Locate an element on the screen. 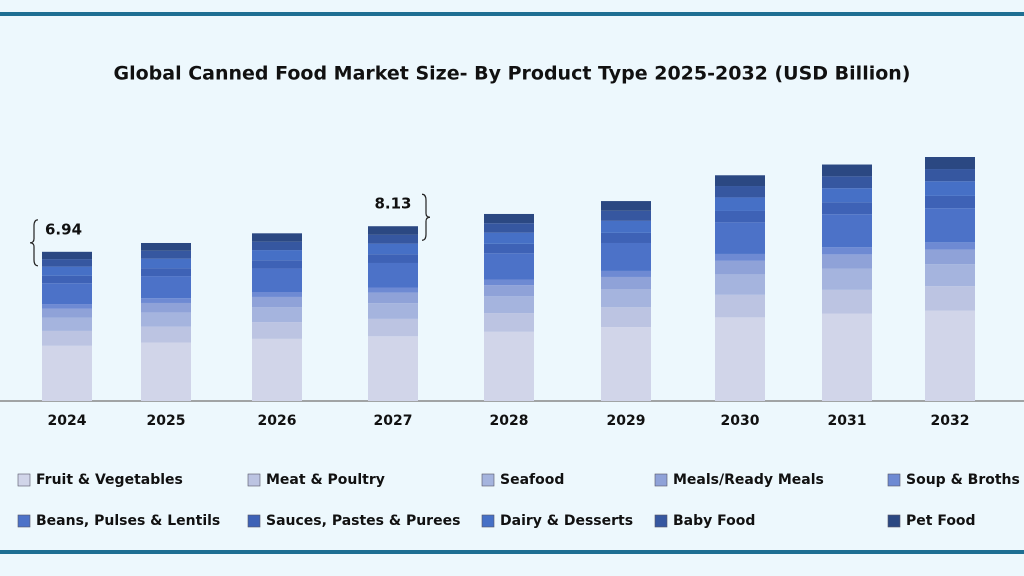 Image resolution: width=1024 pixels, height=576 pixels. x-tick-label: 2032 is located at coordinates (950, 421).